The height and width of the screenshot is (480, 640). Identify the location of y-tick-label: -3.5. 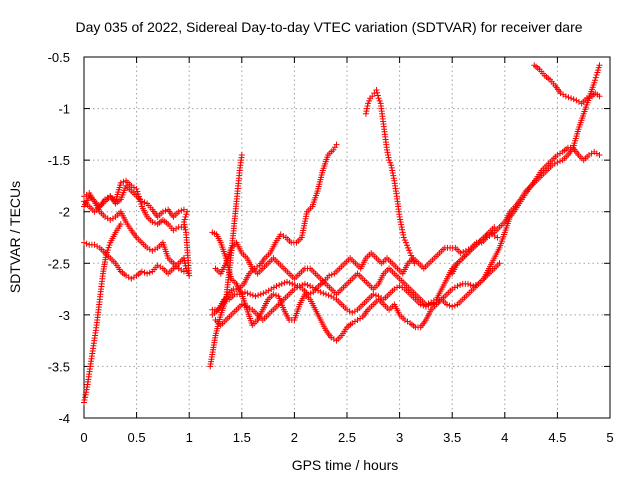
(59, 366).